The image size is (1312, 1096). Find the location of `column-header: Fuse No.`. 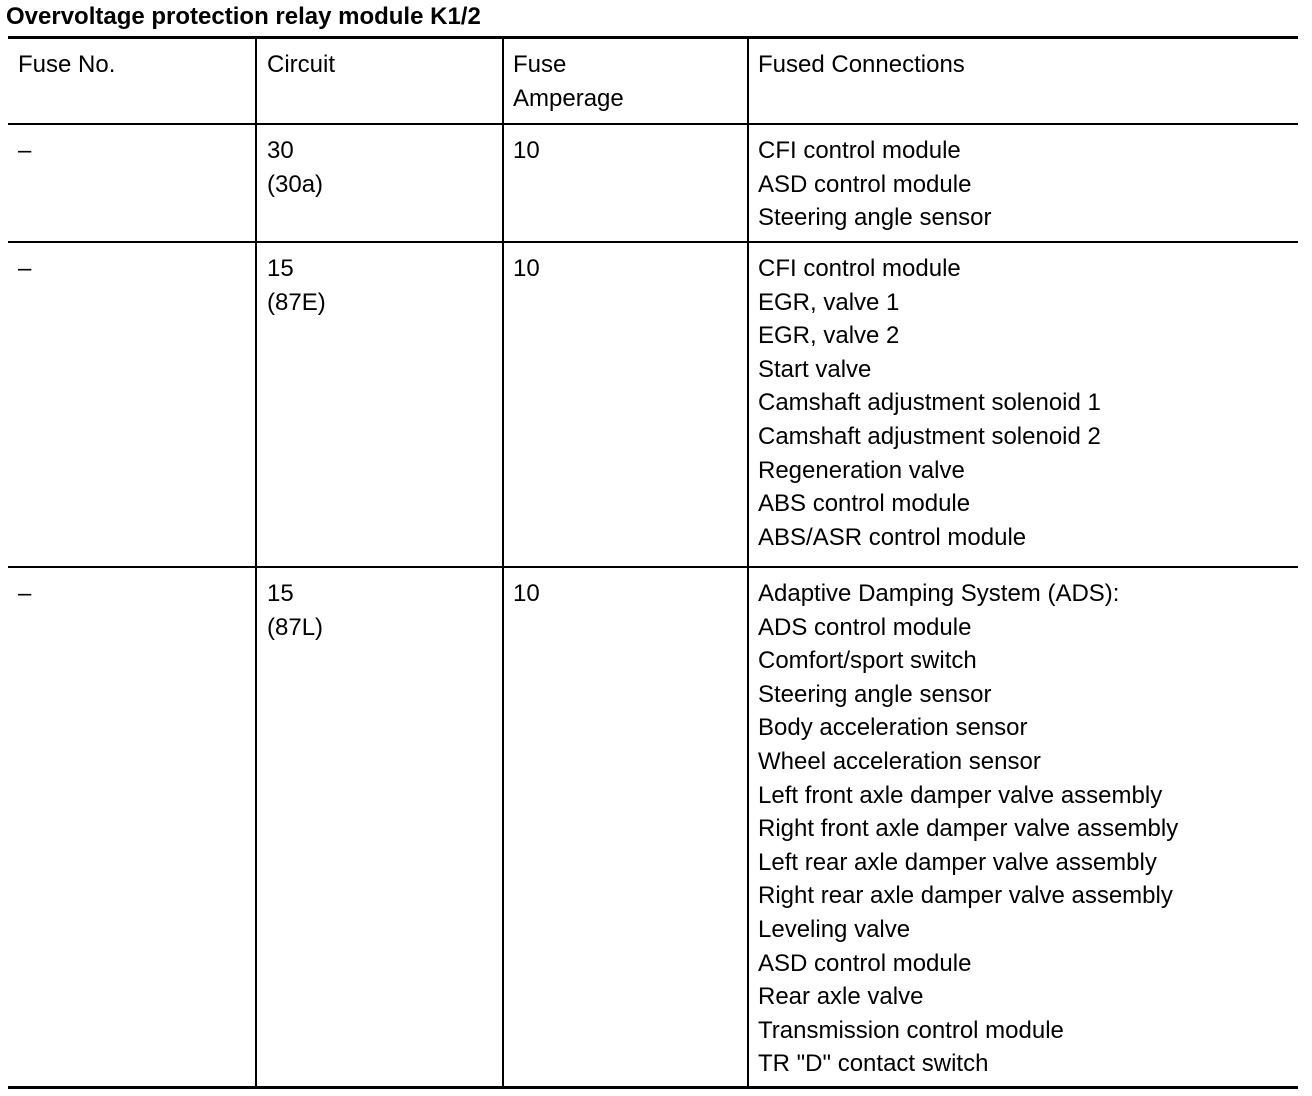

column-header: Fuse No. is located at coordinates (67, 64).